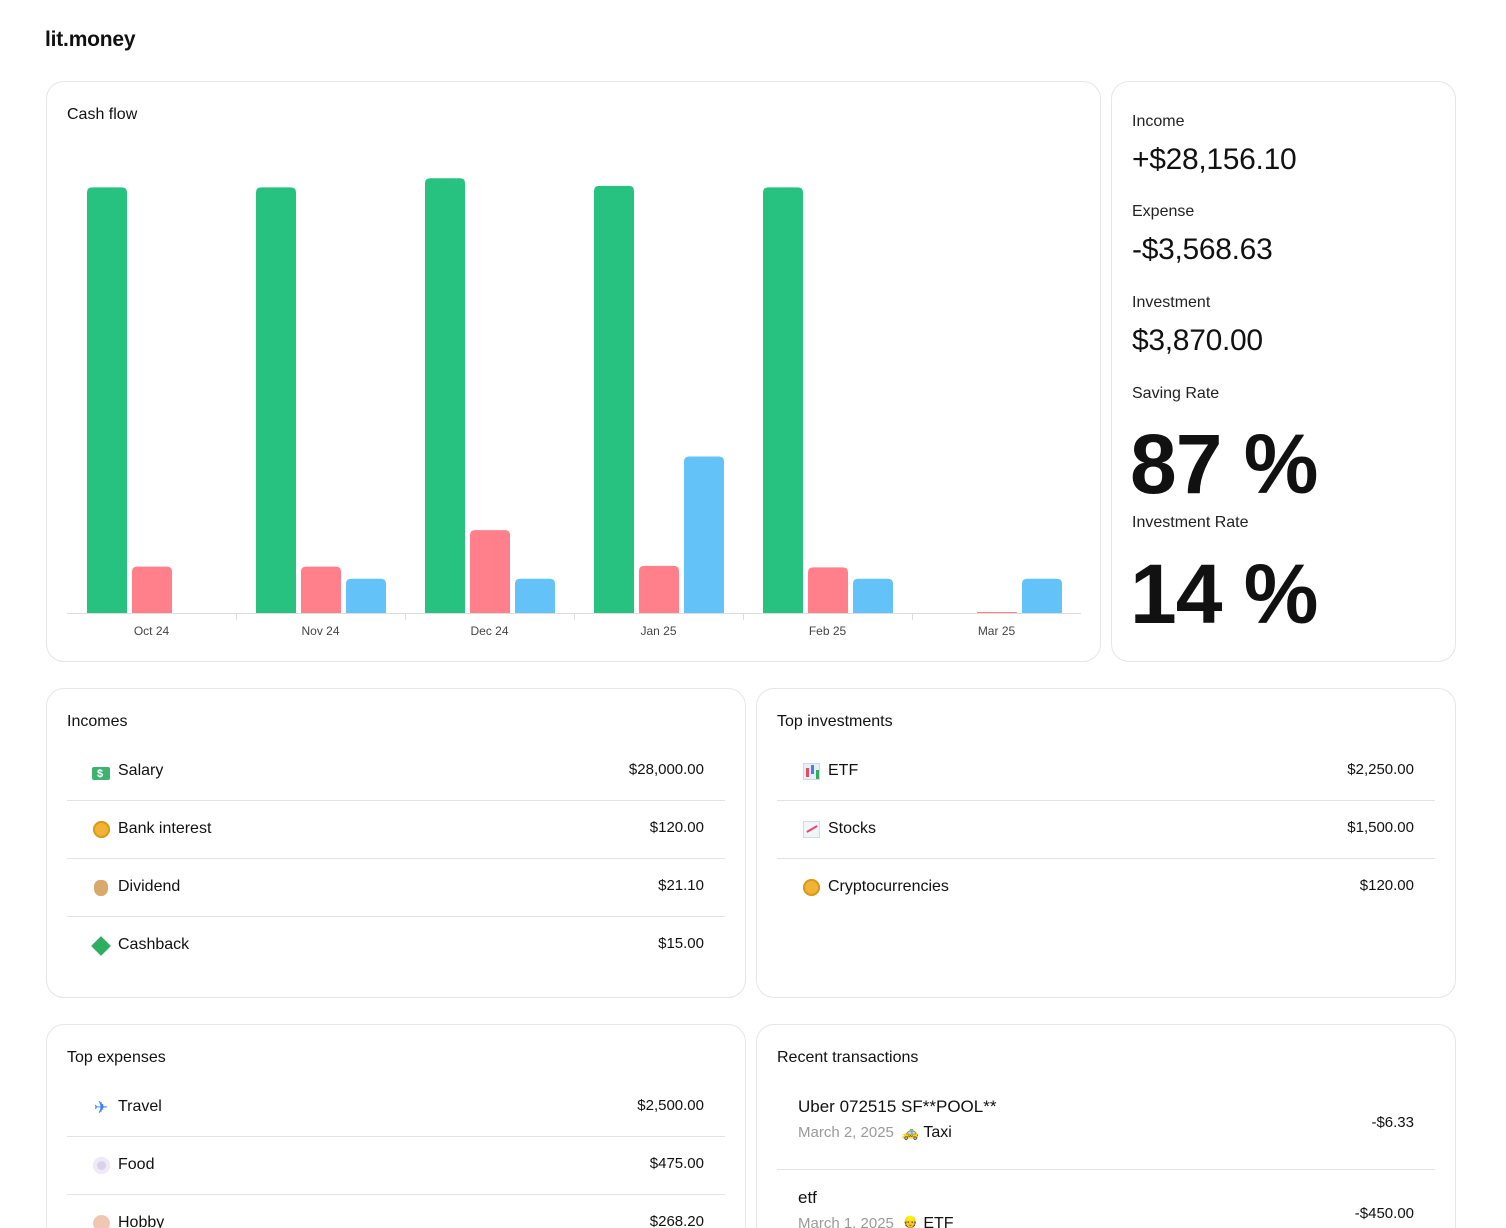  Describe the element at coordinates (320, 631) in the screenshot. I see `x-tick-label: Nov 24` at that location.